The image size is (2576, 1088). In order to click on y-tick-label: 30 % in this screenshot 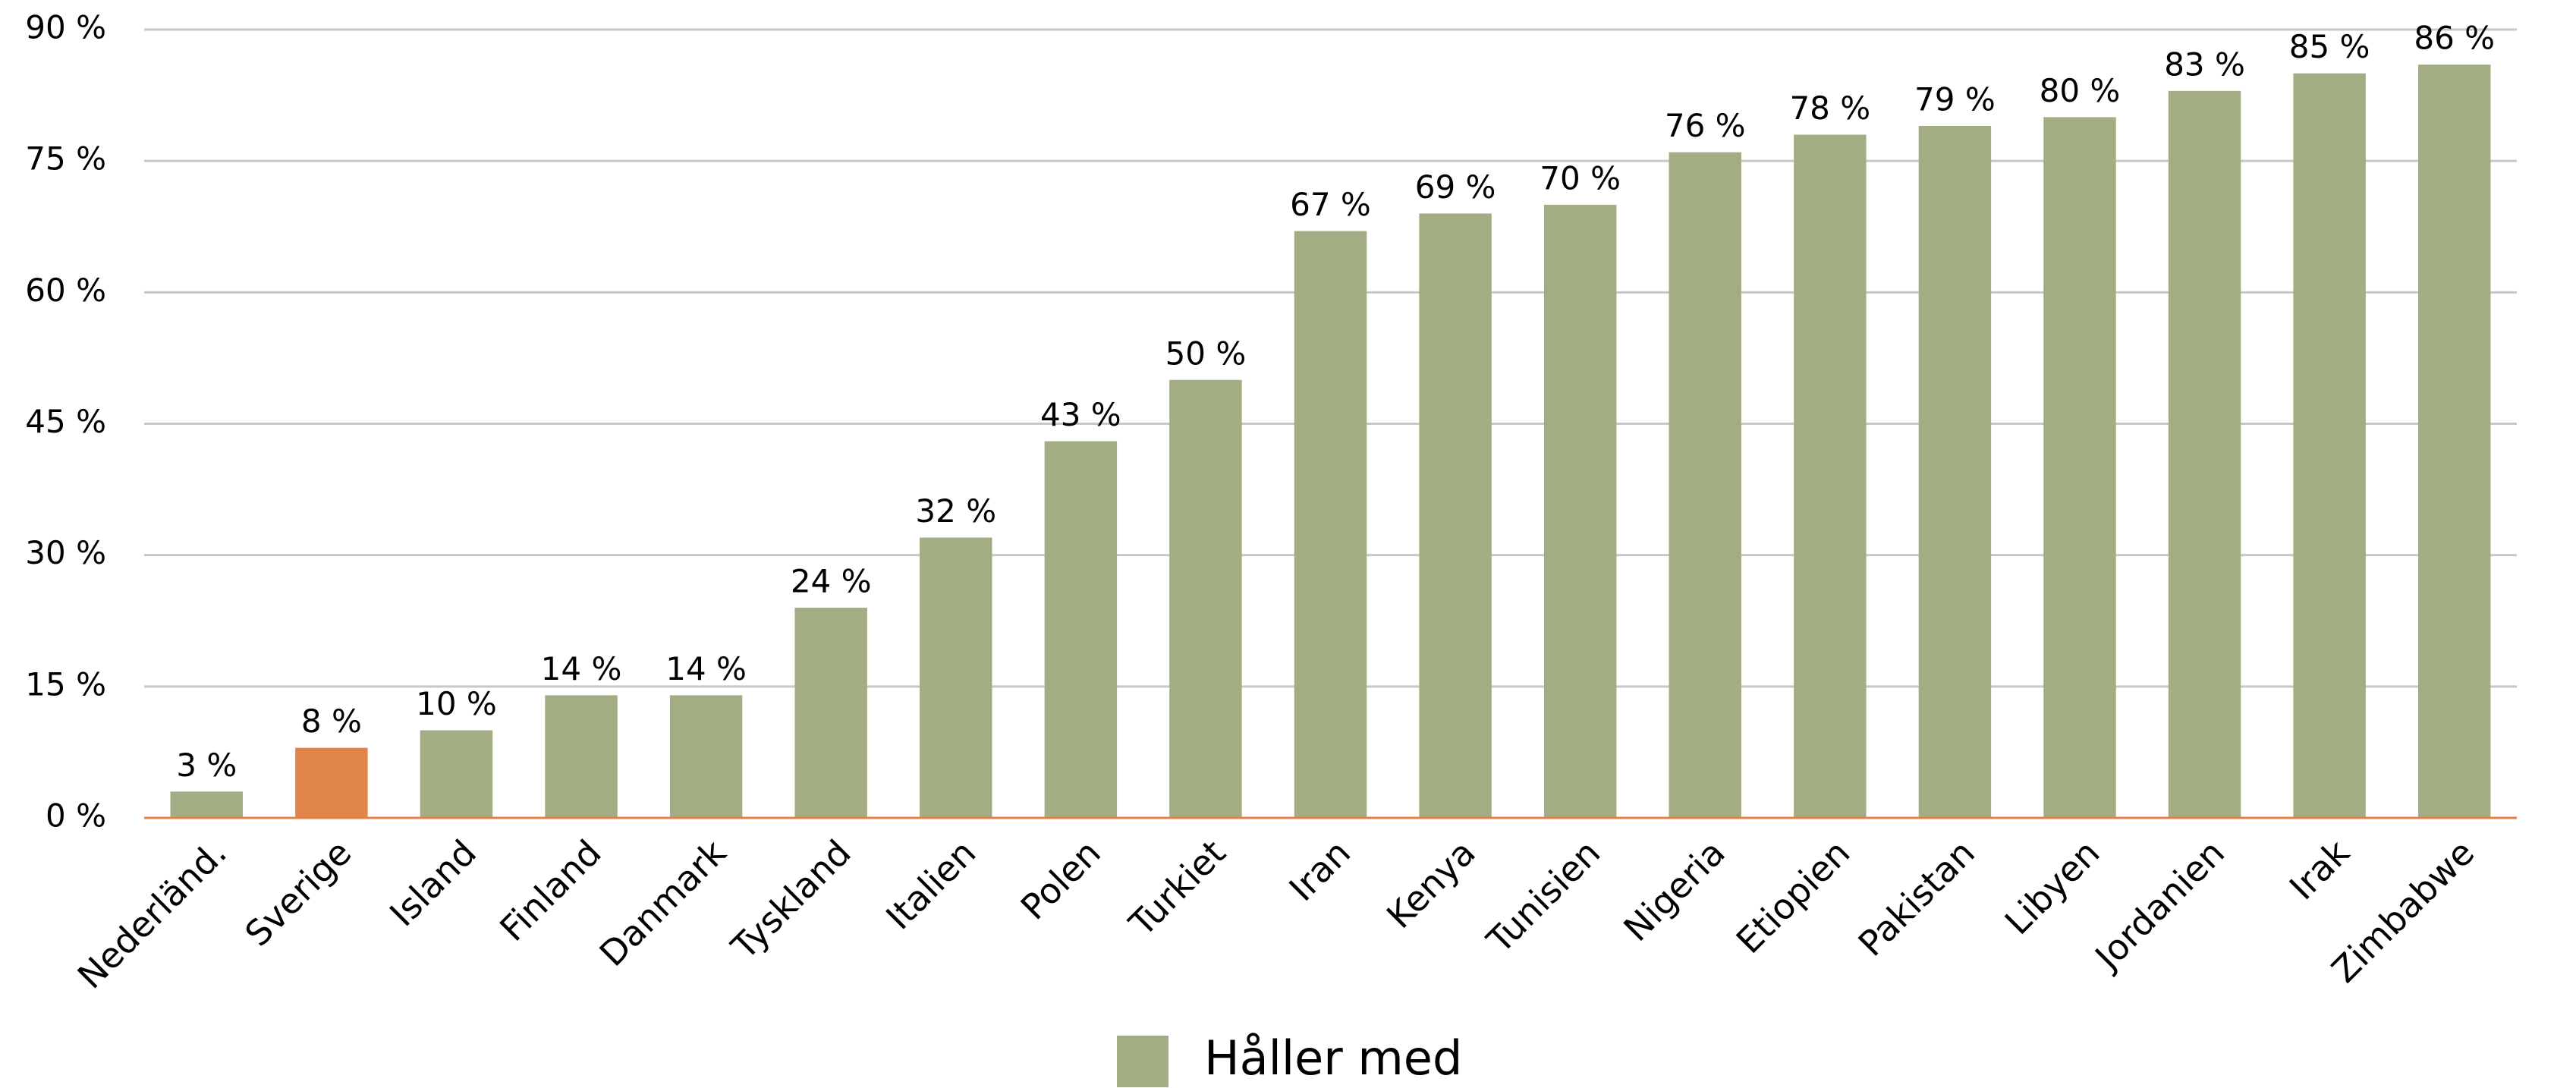, I will do `click(65, 552)`.